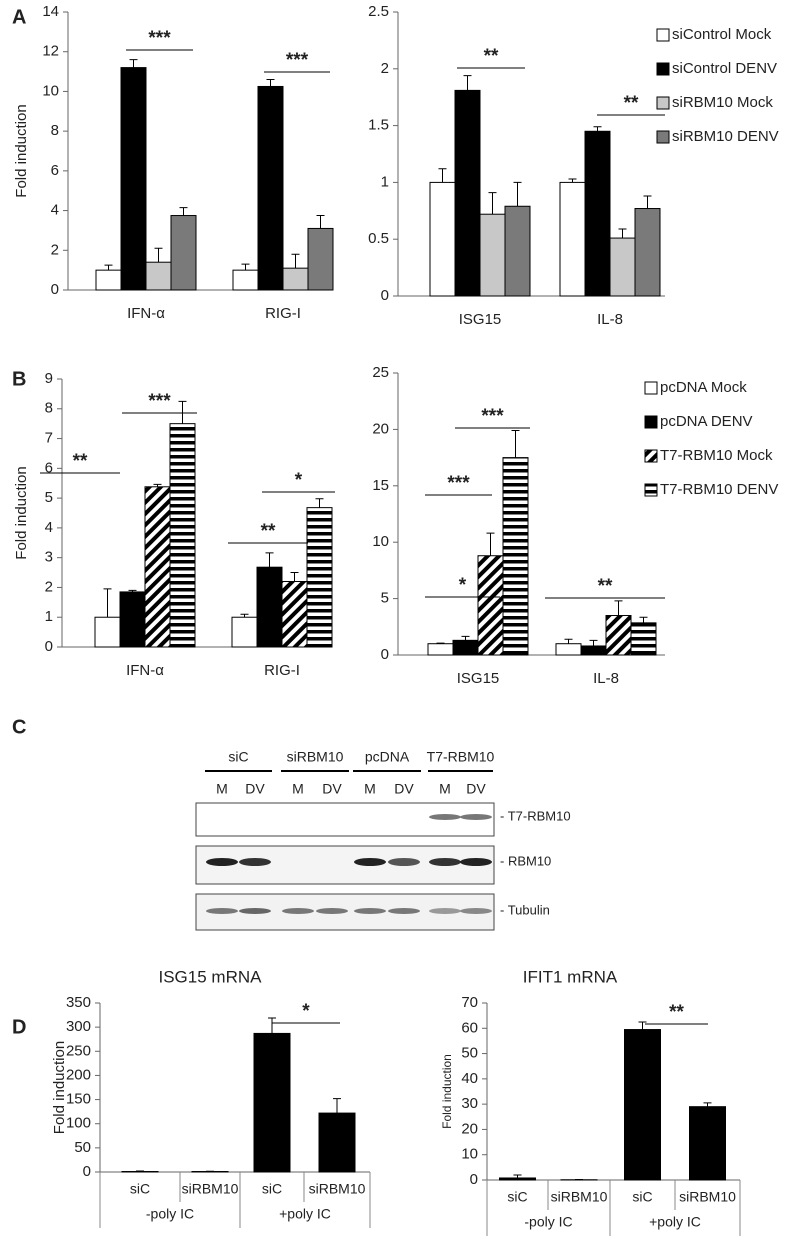 The width and height of the screenshot is (799, 1237). Describe the element at coordinates (19, 17) in the screenshot. I see `panel-label: A` at that location.